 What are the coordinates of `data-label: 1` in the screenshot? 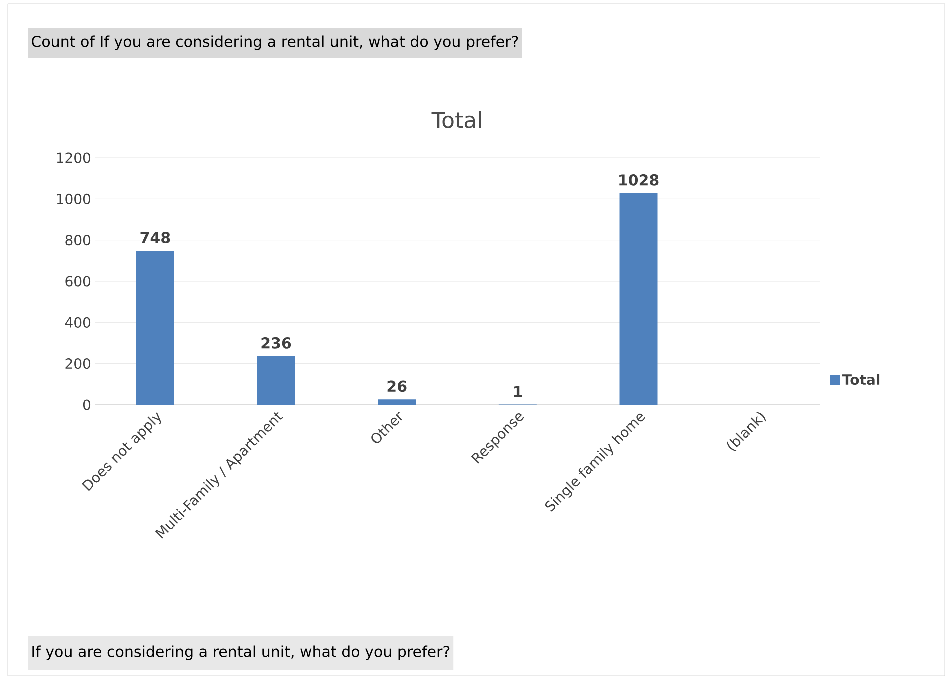 It's located at (518, 392).